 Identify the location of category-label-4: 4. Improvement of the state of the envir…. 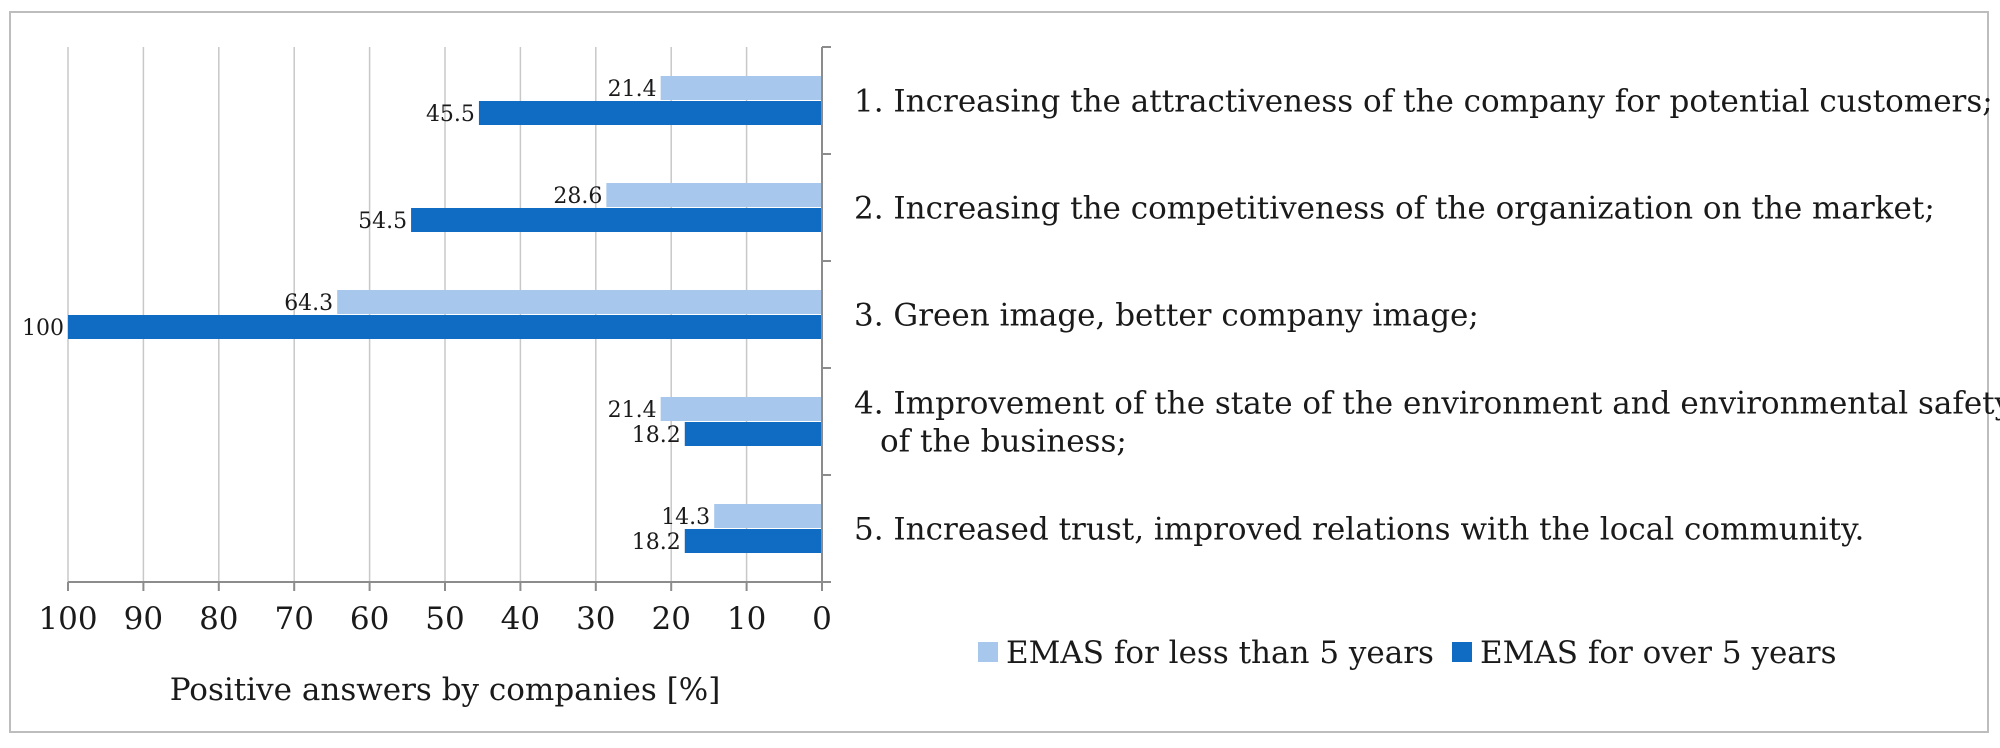
(1427, 404).